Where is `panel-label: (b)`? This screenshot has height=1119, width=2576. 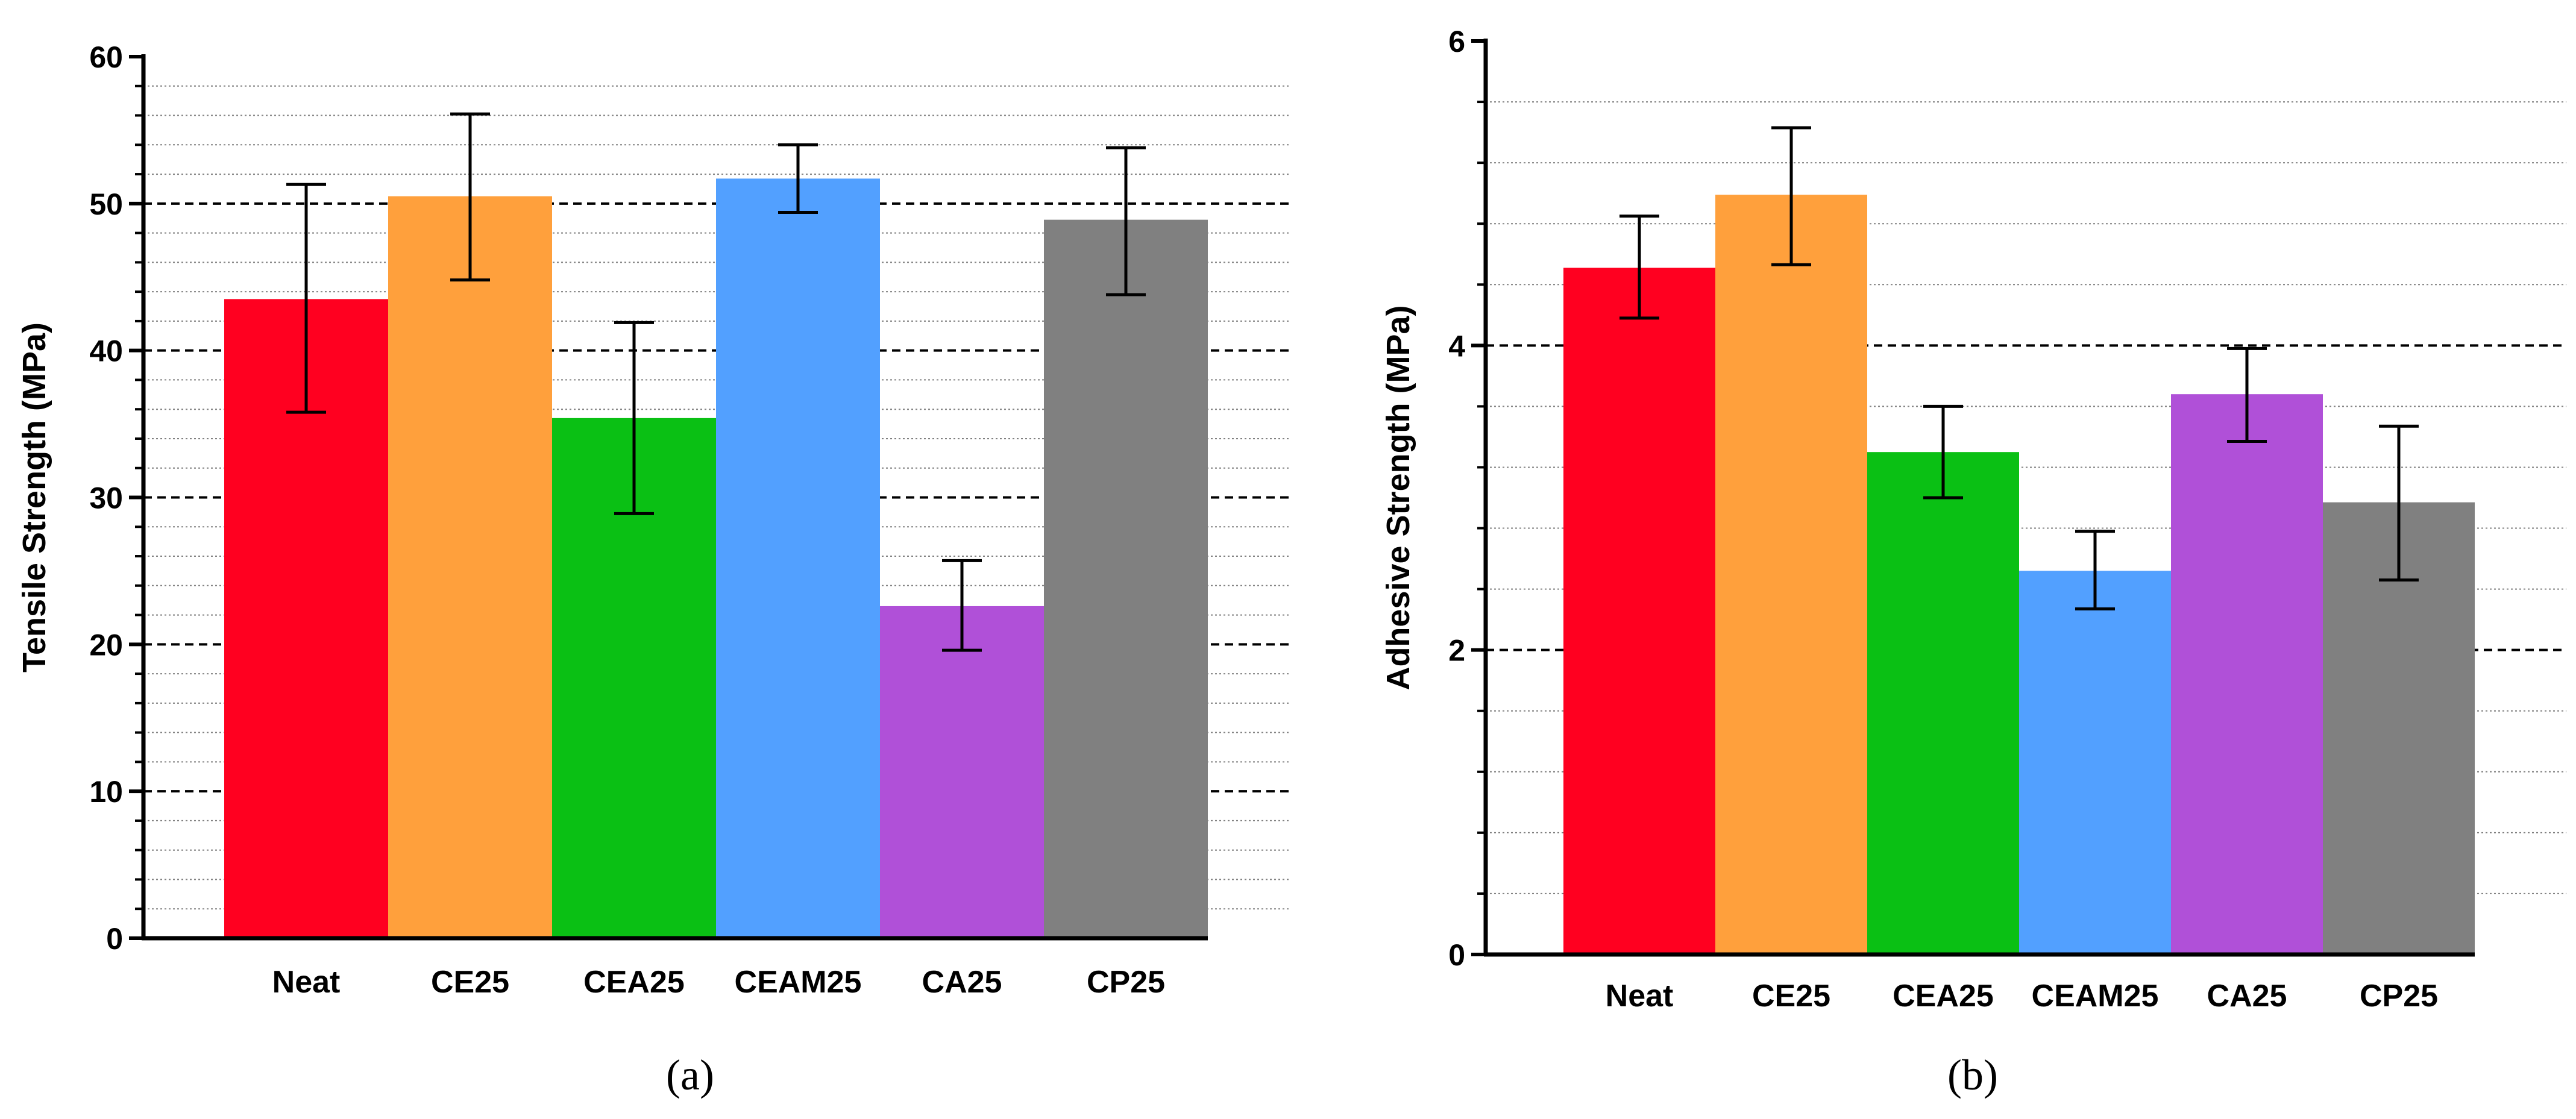 panel-label: (b) is located at coordinates (1972, 1075).